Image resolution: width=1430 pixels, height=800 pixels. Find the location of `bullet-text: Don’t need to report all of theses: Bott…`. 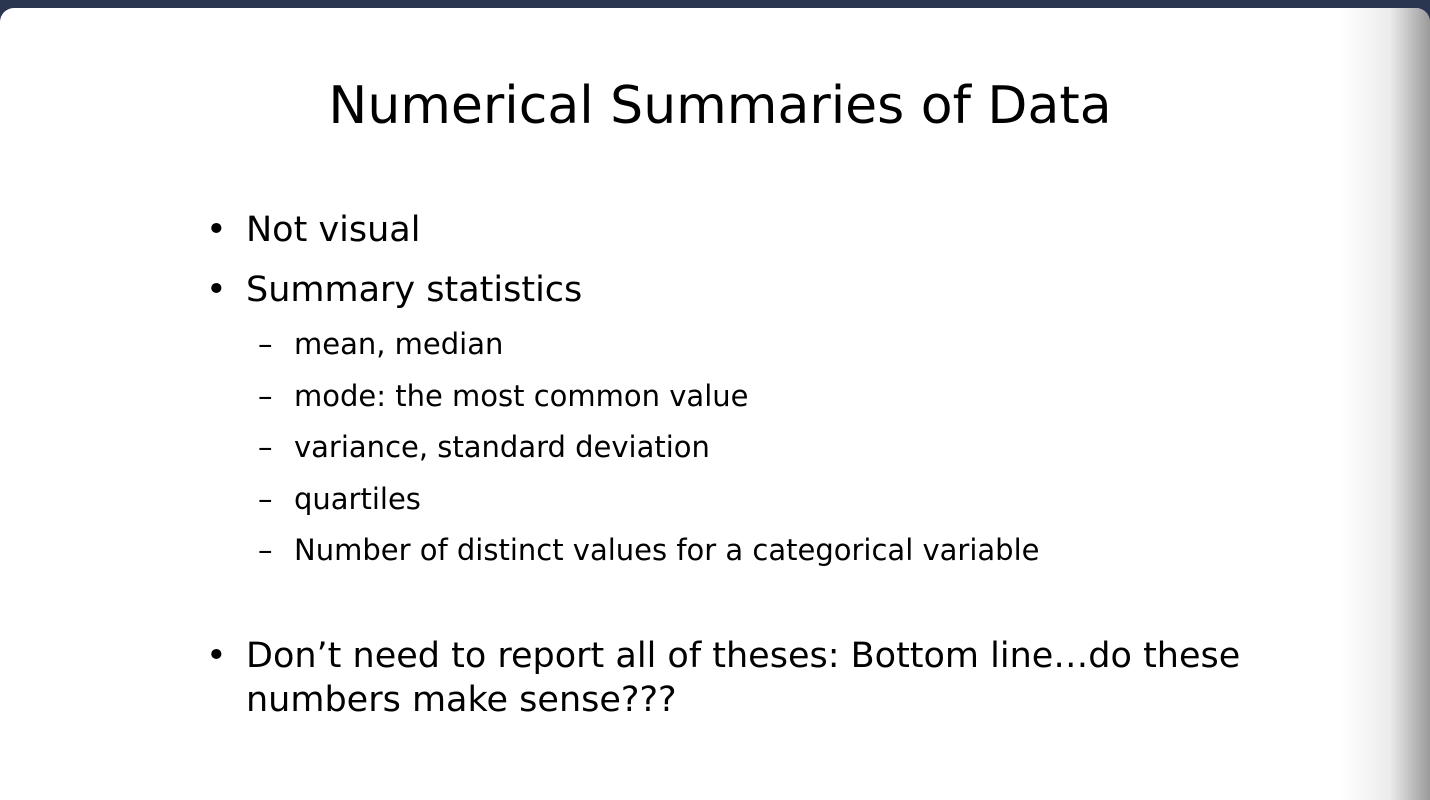

bullet-text: Don’t need to report all of theses: Bott… is located at coordinates (743, 678).